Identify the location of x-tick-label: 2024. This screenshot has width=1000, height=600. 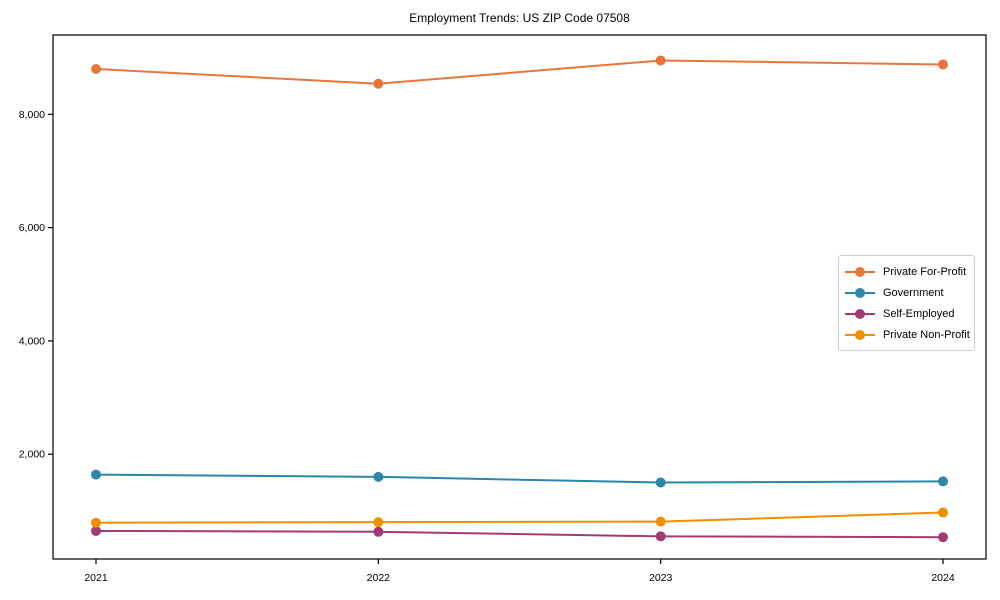
(943, 578).